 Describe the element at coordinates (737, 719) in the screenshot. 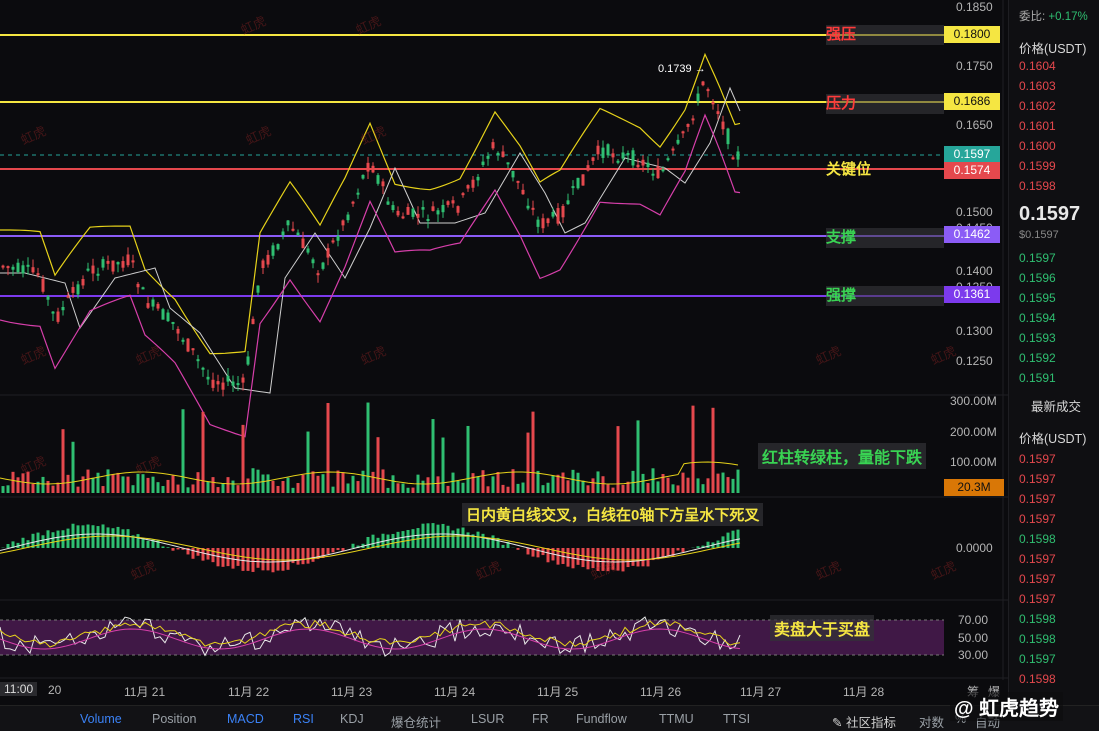

I see `tab-ttsi: TTSI` at that location.